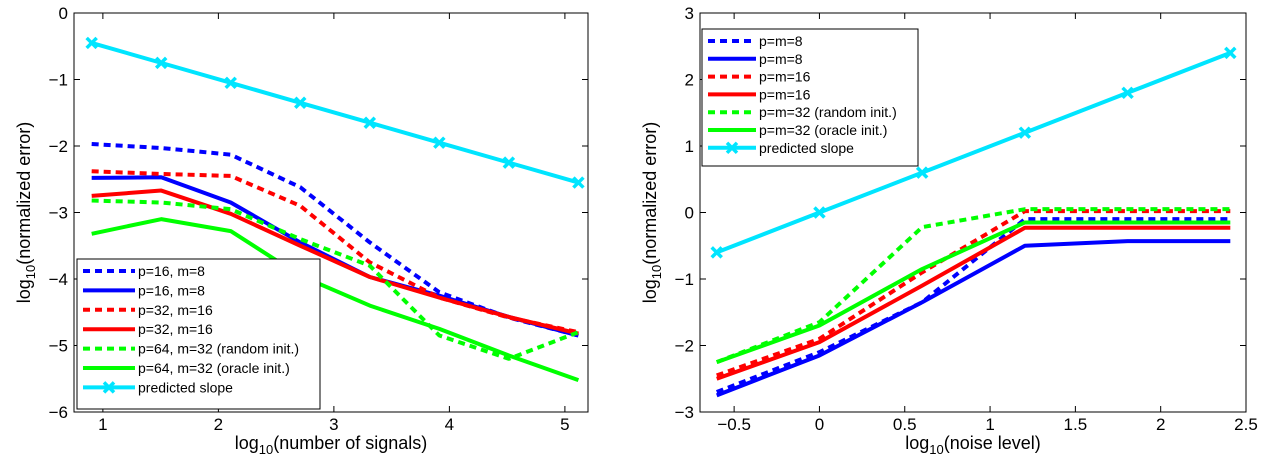  I want to click on y-tick-label: 1, so click(689, 146).